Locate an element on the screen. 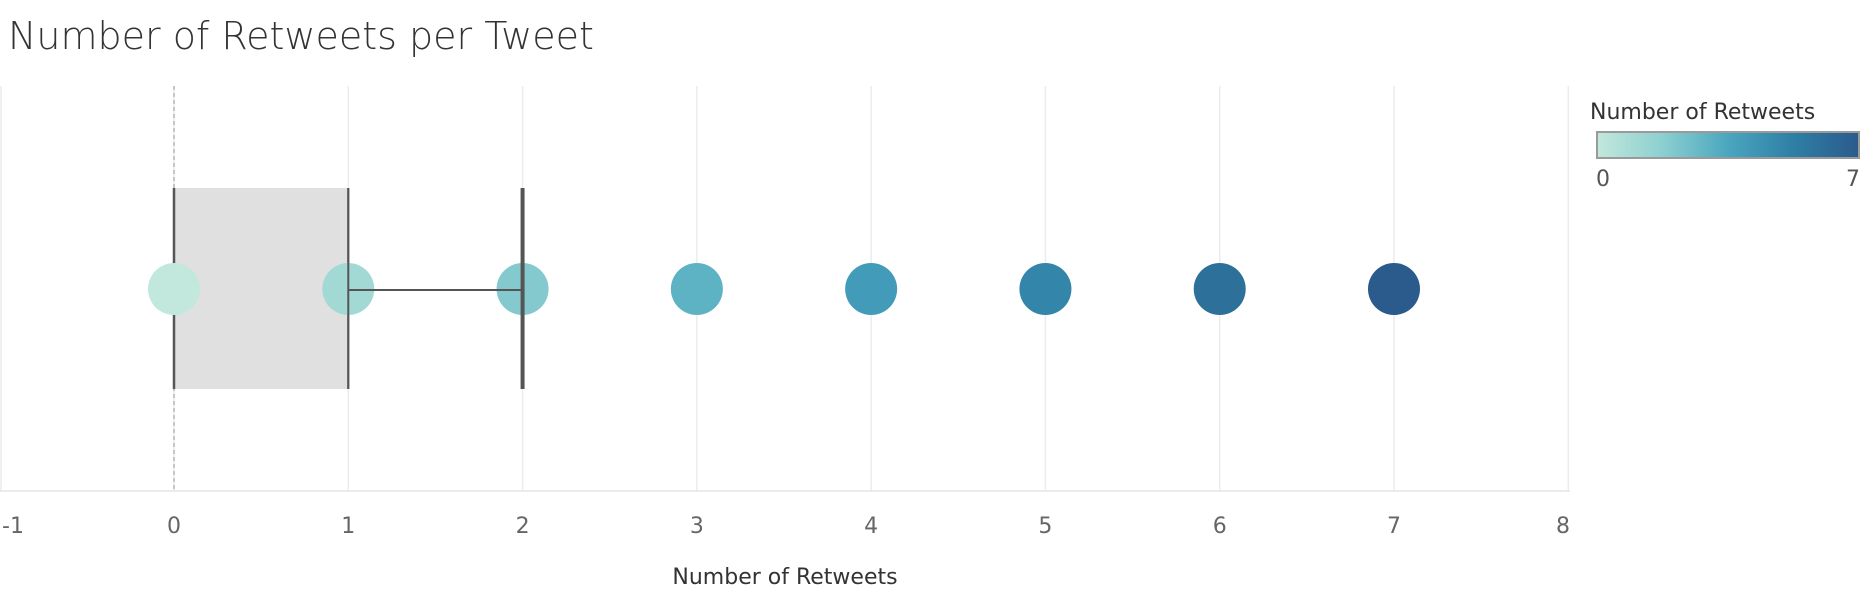 The width and height of the screenshot is (1866, 604). boxplot is located at coordinates (261, 288).